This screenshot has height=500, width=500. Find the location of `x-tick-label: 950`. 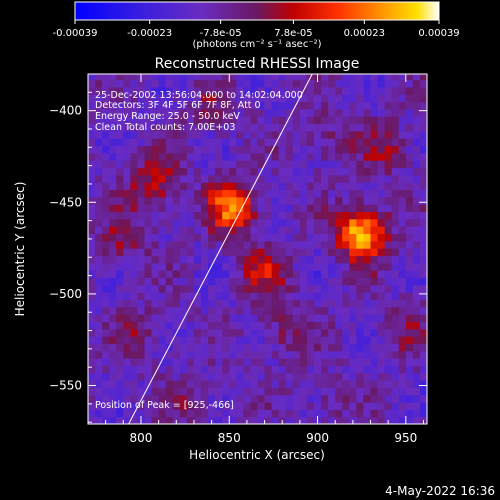

x-tick-label: 950 is located at coordinates (405, 438).